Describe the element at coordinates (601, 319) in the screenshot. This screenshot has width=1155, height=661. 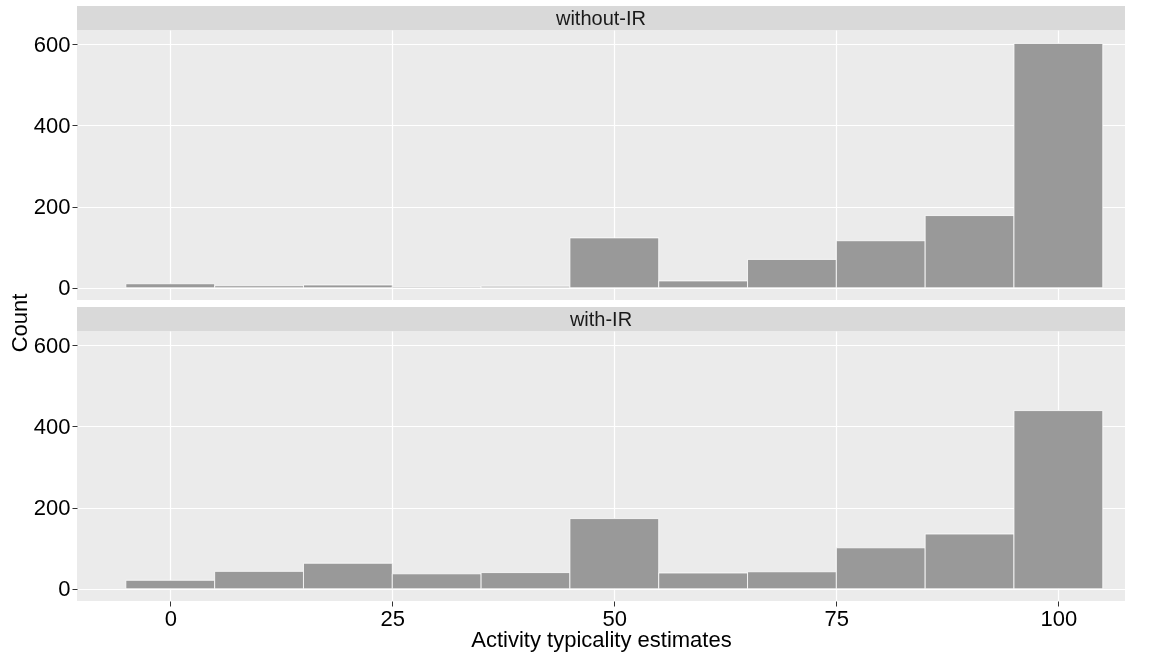
I see `chart-title: with-IR` at that location.